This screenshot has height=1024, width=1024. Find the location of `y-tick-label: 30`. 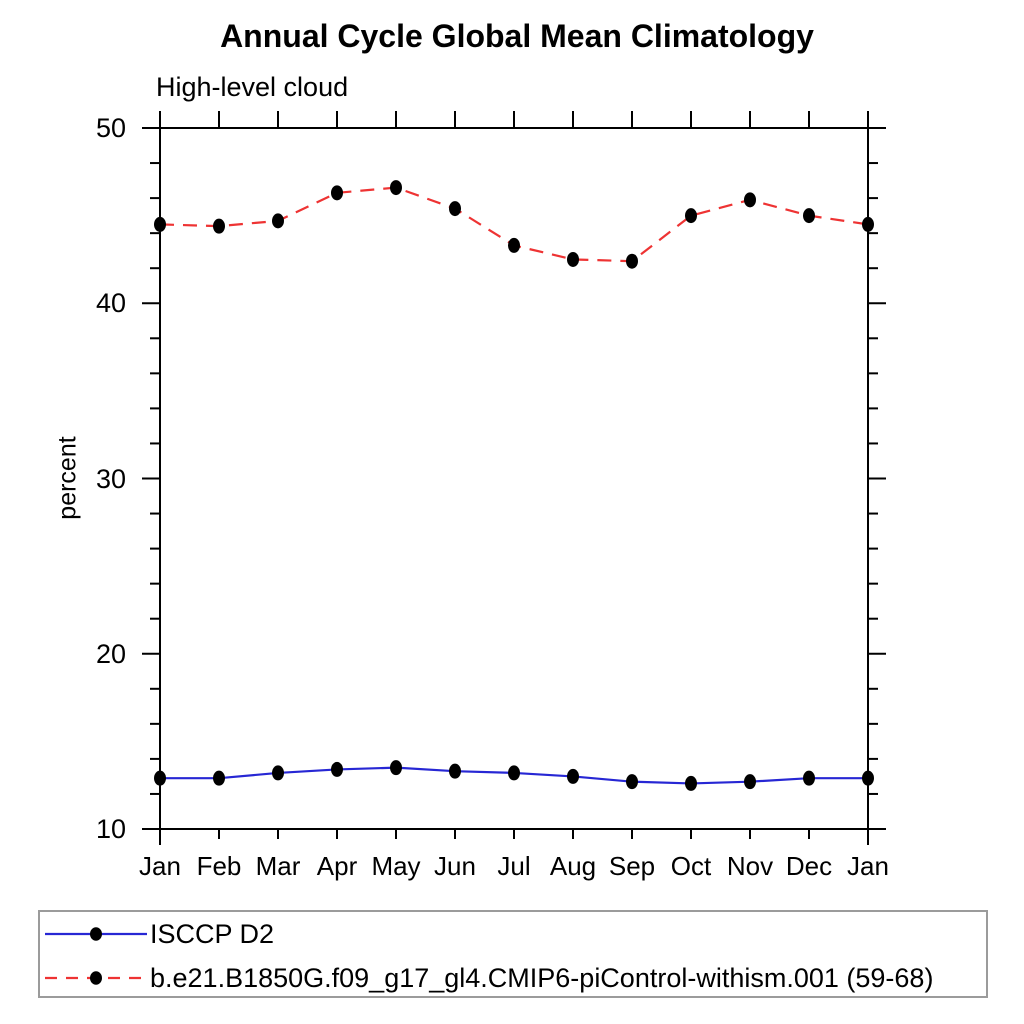

y-tick-label: 30 is located at coordinates (110, 478).